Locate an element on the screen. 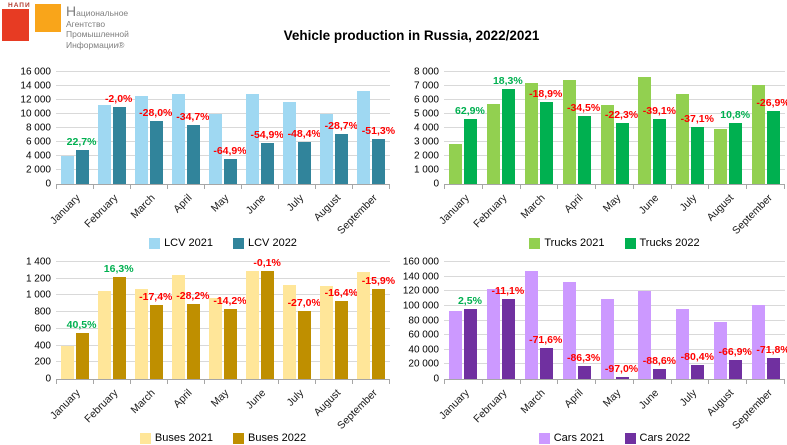  bar-lcv-2022 is located at coordinates (305, 162).